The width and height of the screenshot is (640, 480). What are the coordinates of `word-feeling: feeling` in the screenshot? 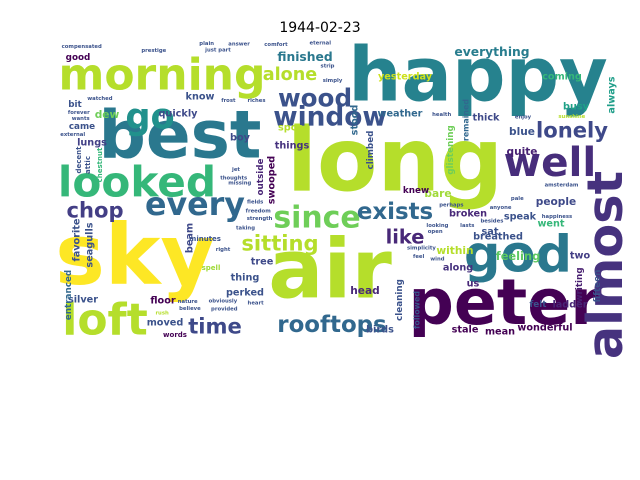 It's located at (518, 256).